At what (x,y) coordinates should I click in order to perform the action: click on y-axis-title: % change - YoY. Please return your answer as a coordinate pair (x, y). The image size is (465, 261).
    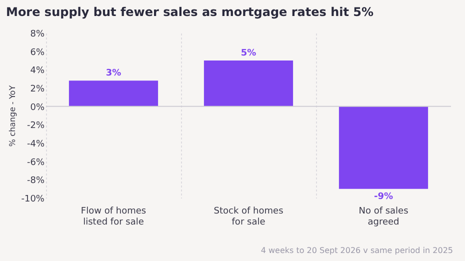
    Looking at the image, I should click on (13, 116).